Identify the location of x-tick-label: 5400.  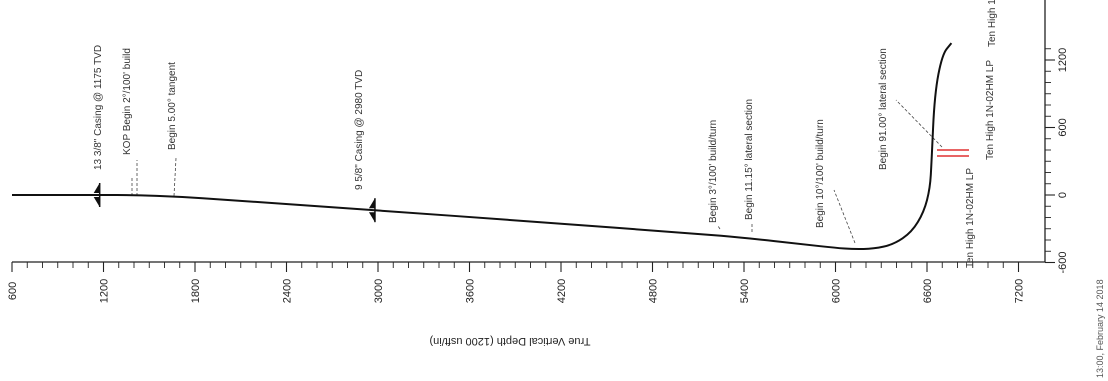
(745, 291).